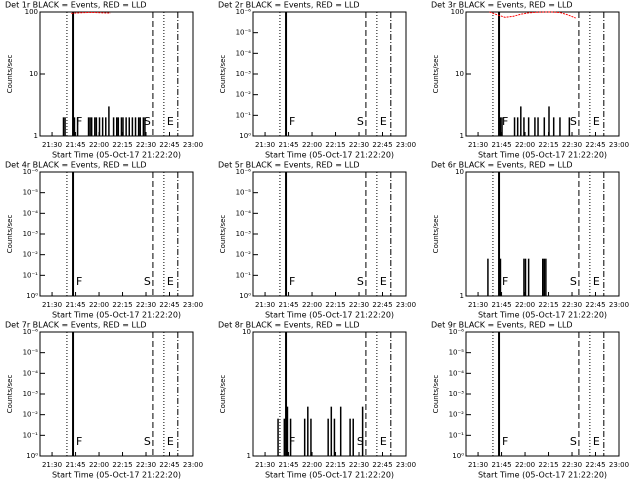  Describe the element at coordinates (502, 325) in the screenshot. I see `chart-title: Det 9r BLACK = Events, RED = LLD` at that location.